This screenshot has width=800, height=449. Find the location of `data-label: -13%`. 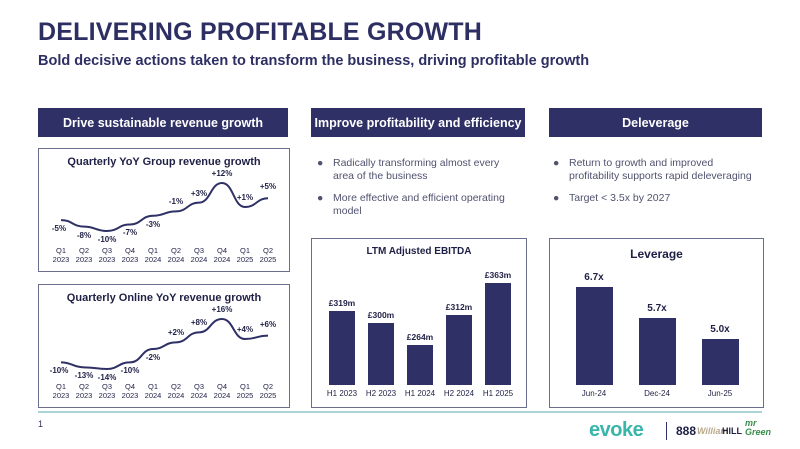

data-label: -13% is located at coordinates (84, 376).